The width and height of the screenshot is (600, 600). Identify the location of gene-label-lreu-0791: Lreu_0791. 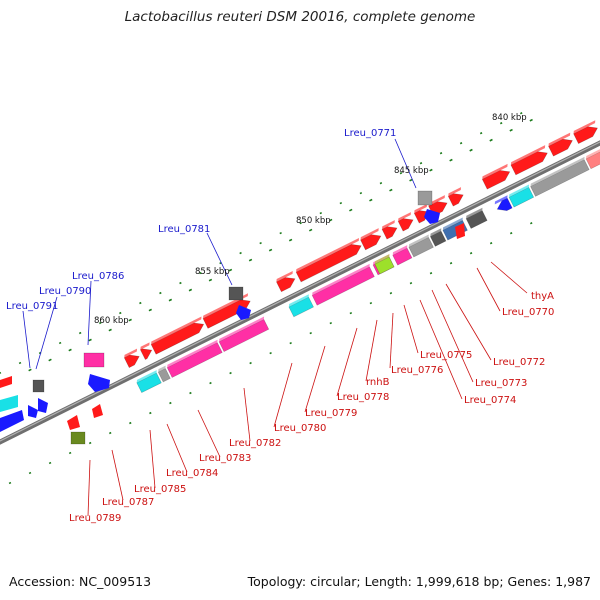
(32, 306).